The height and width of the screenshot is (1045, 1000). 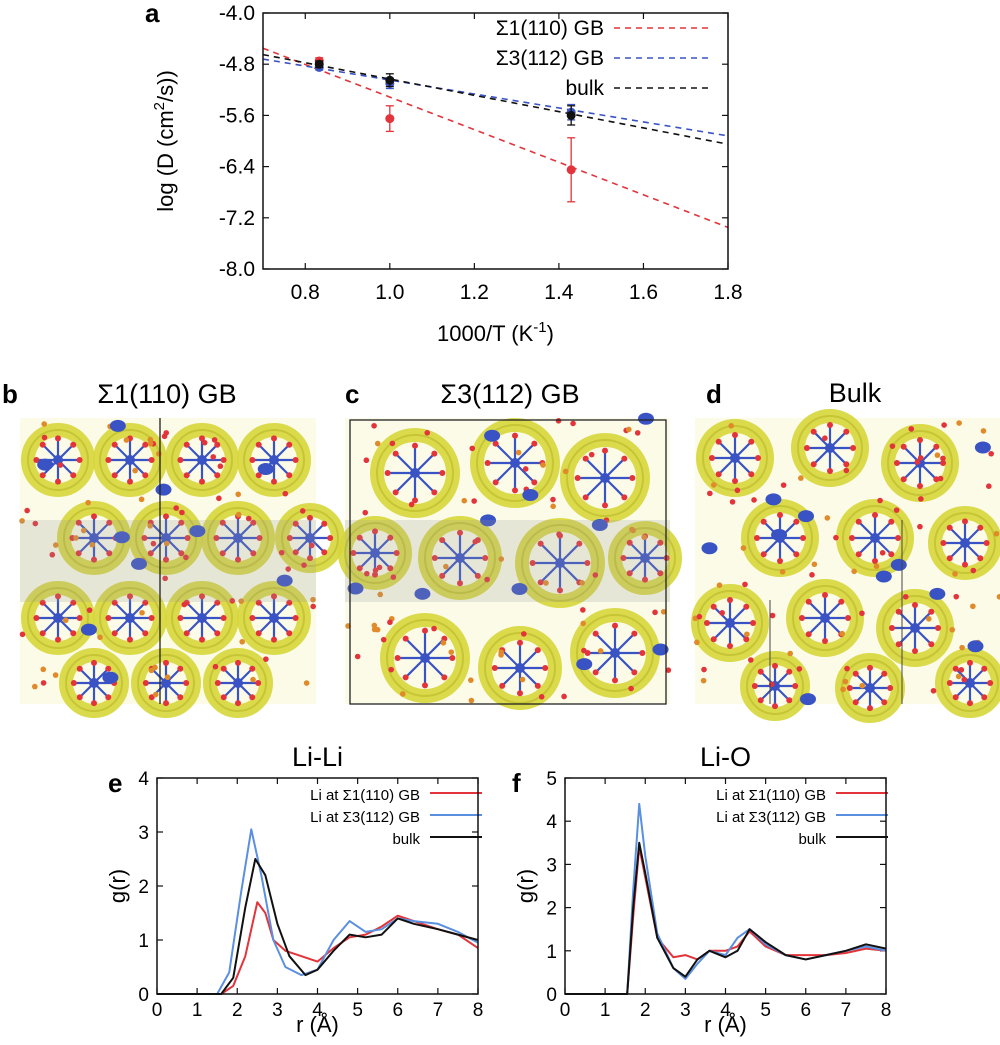 What do you see at coordinates (305, 292) in the screenshot?
I see `x-tick-label: 0.8` at bounding box center [305, 292].